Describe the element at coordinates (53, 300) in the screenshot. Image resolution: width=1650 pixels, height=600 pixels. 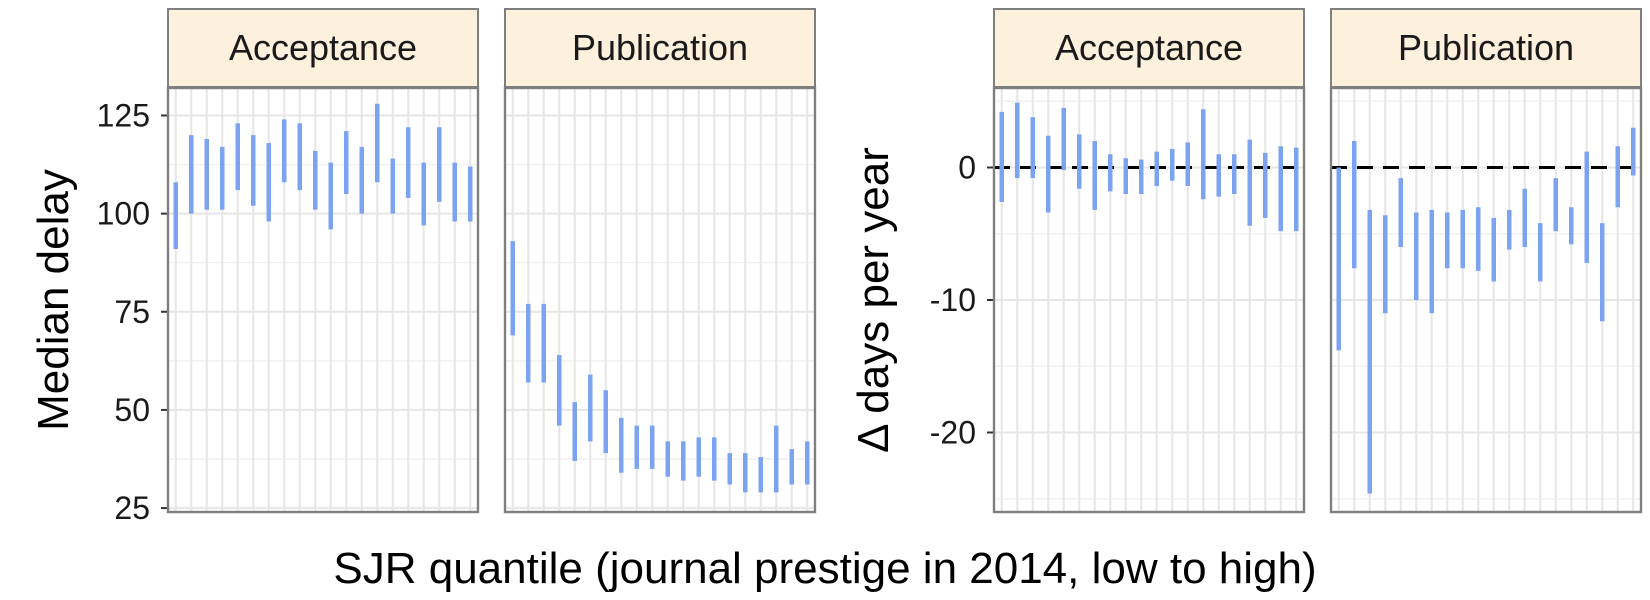
I see `y-axis-title-left: Median delay` at that location.